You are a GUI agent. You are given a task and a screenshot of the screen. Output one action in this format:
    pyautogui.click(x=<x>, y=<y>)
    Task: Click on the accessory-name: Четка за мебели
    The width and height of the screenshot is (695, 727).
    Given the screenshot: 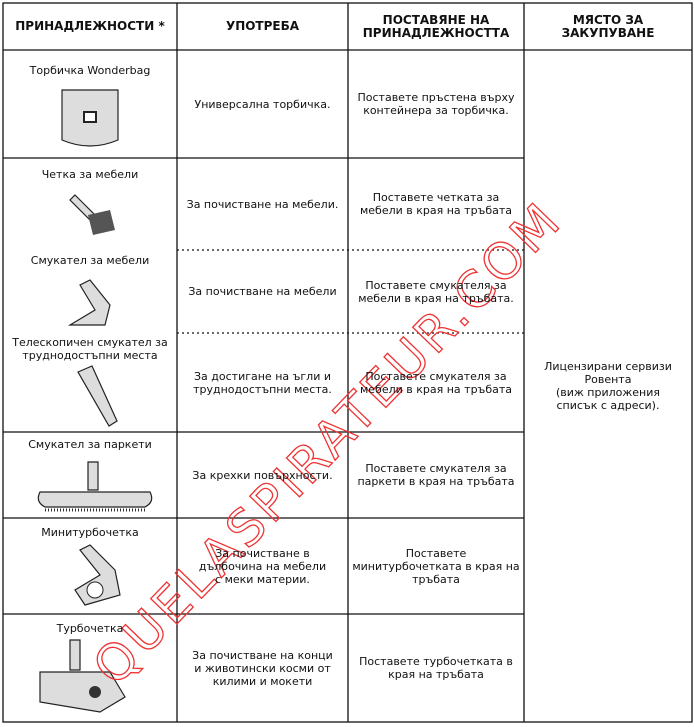 What is the action you would take?
    pyautogui.click(x=90, y=174)
    